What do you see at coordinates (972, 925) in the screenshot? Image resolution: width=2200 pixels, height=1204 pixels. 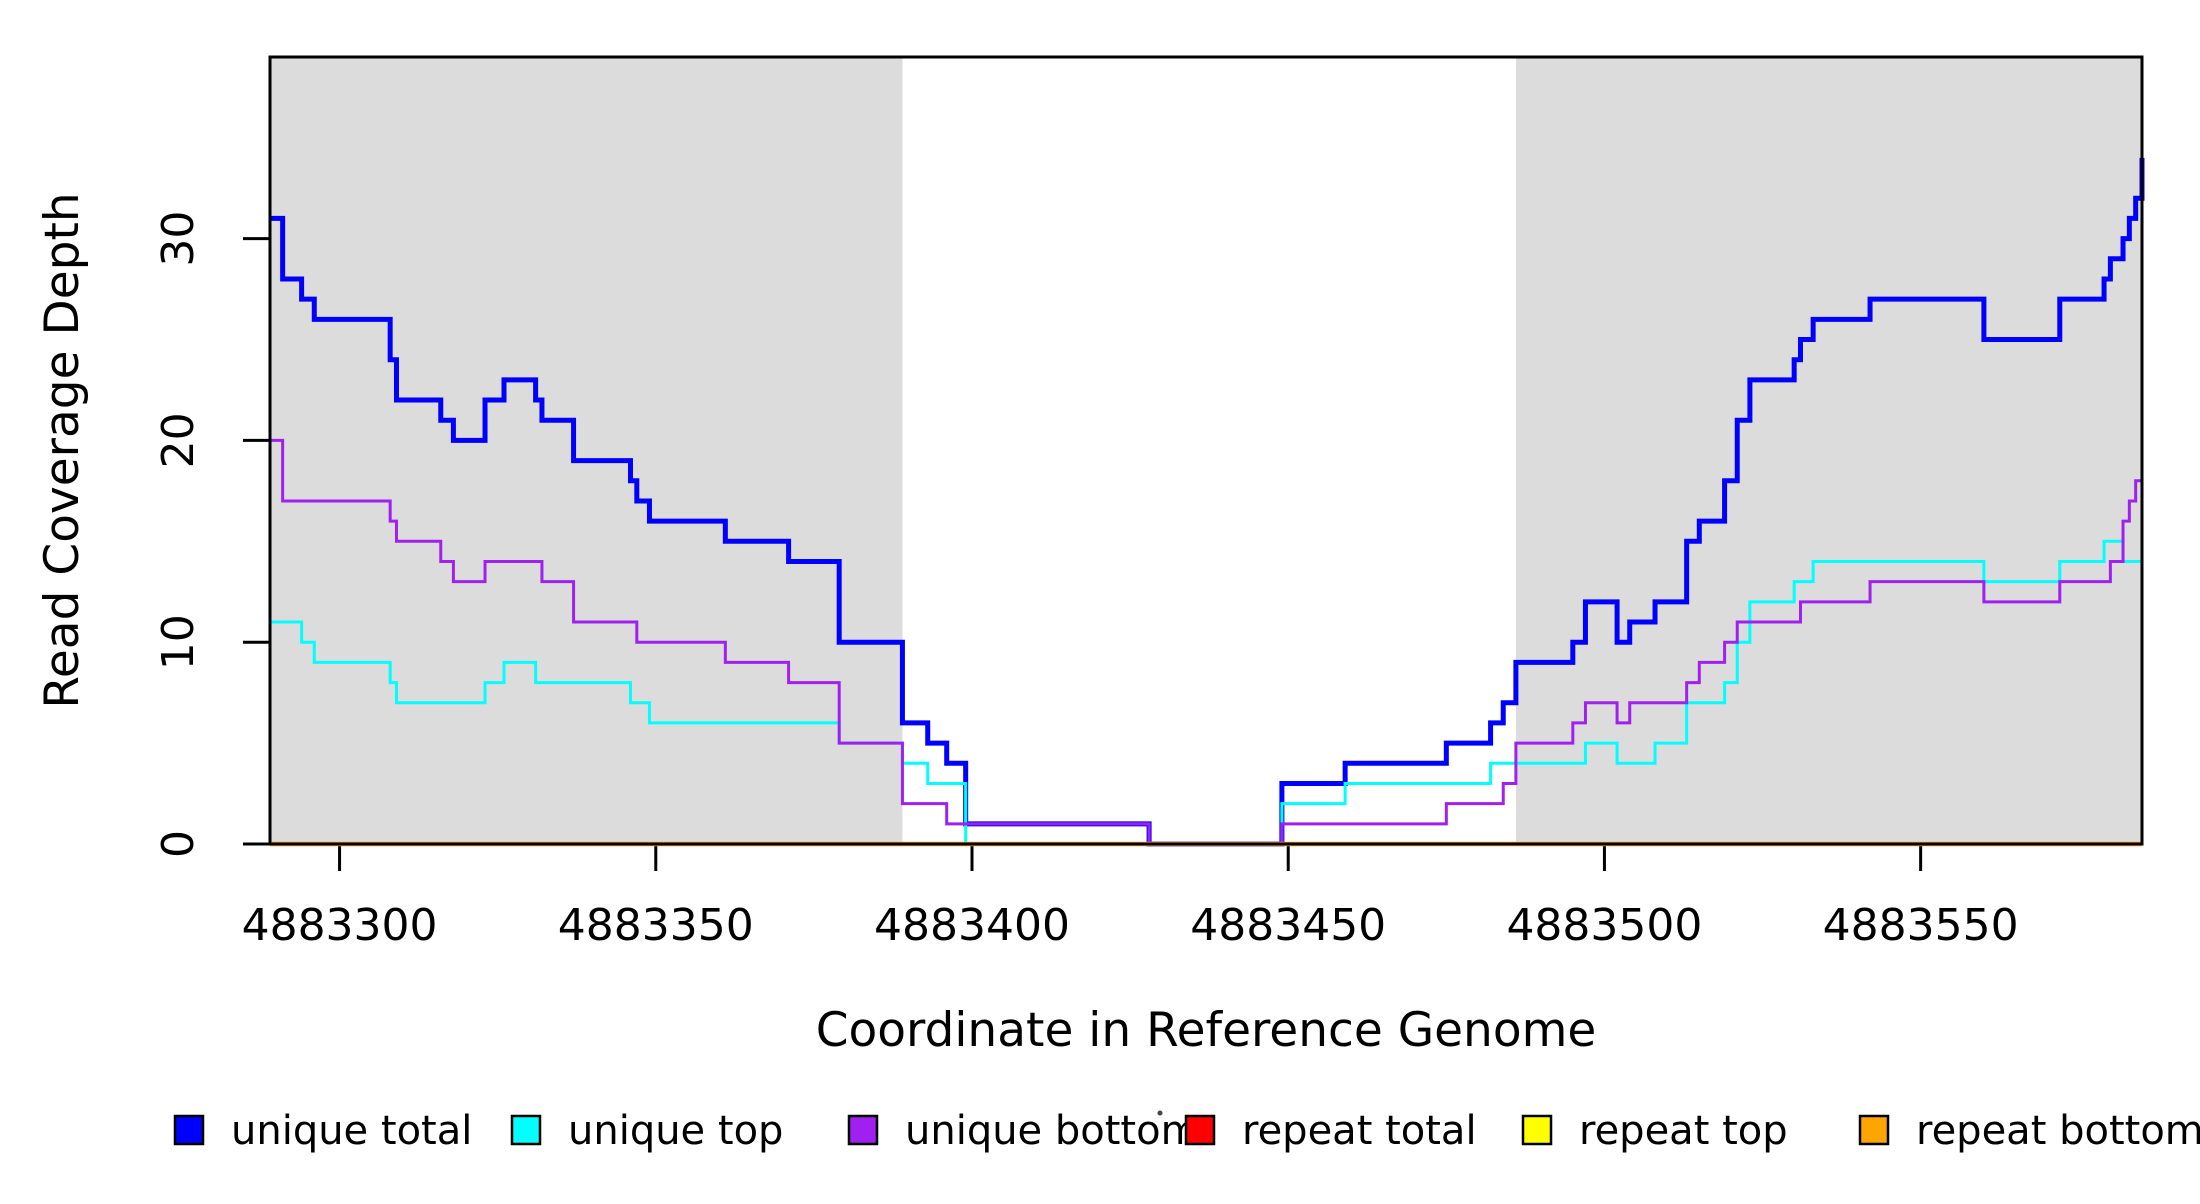 I see `x-tick-label: 4883400` at bounding box center [972, 925].